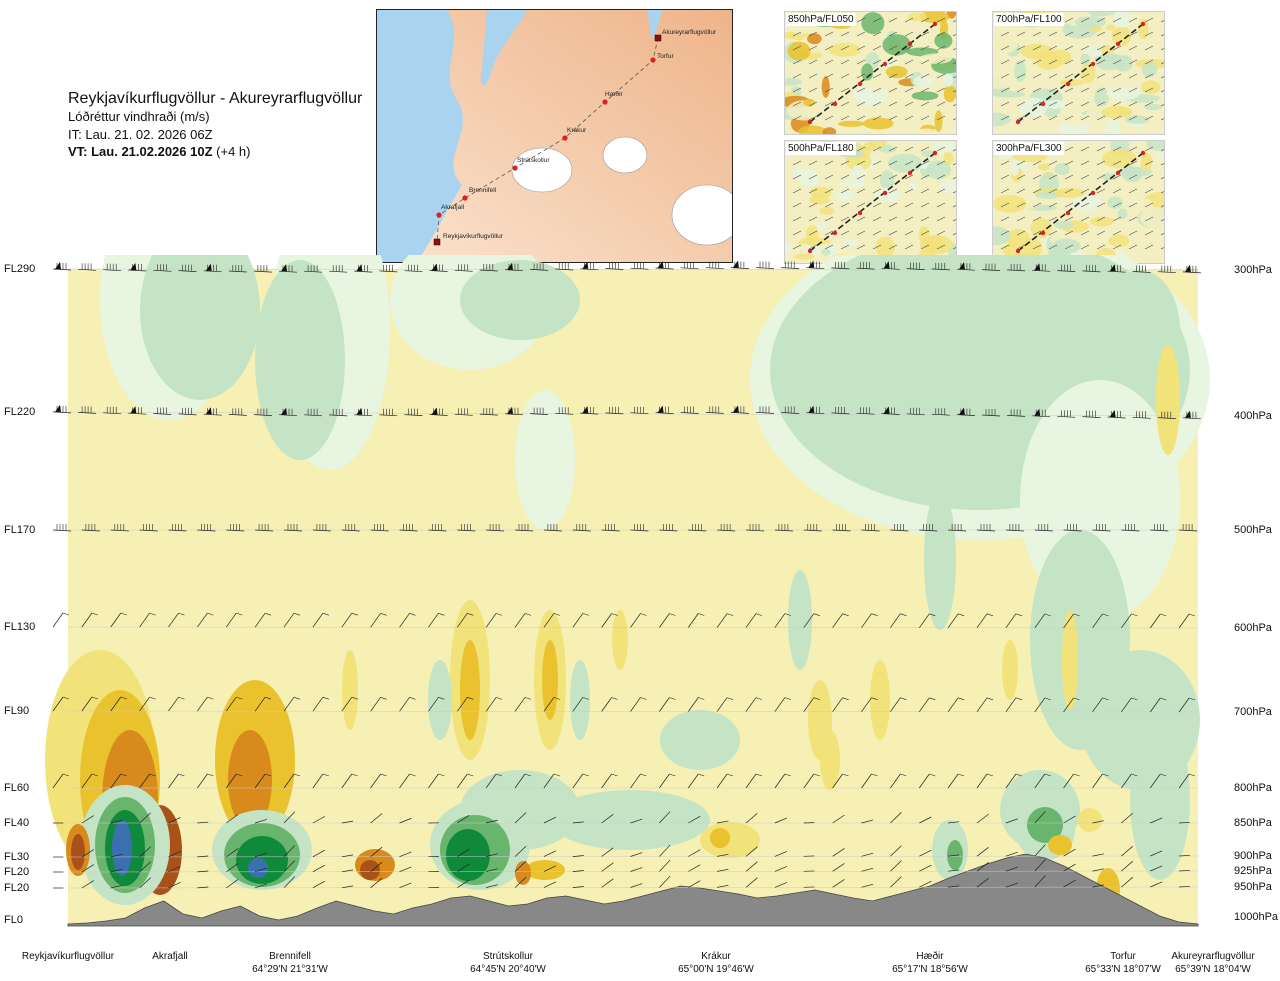 This screenshot has width=1280, height=981. Describe the element at coordinates (870, 73) in the screenshot. I see `panel-850hpa: 850hPa/FL050` at that location.